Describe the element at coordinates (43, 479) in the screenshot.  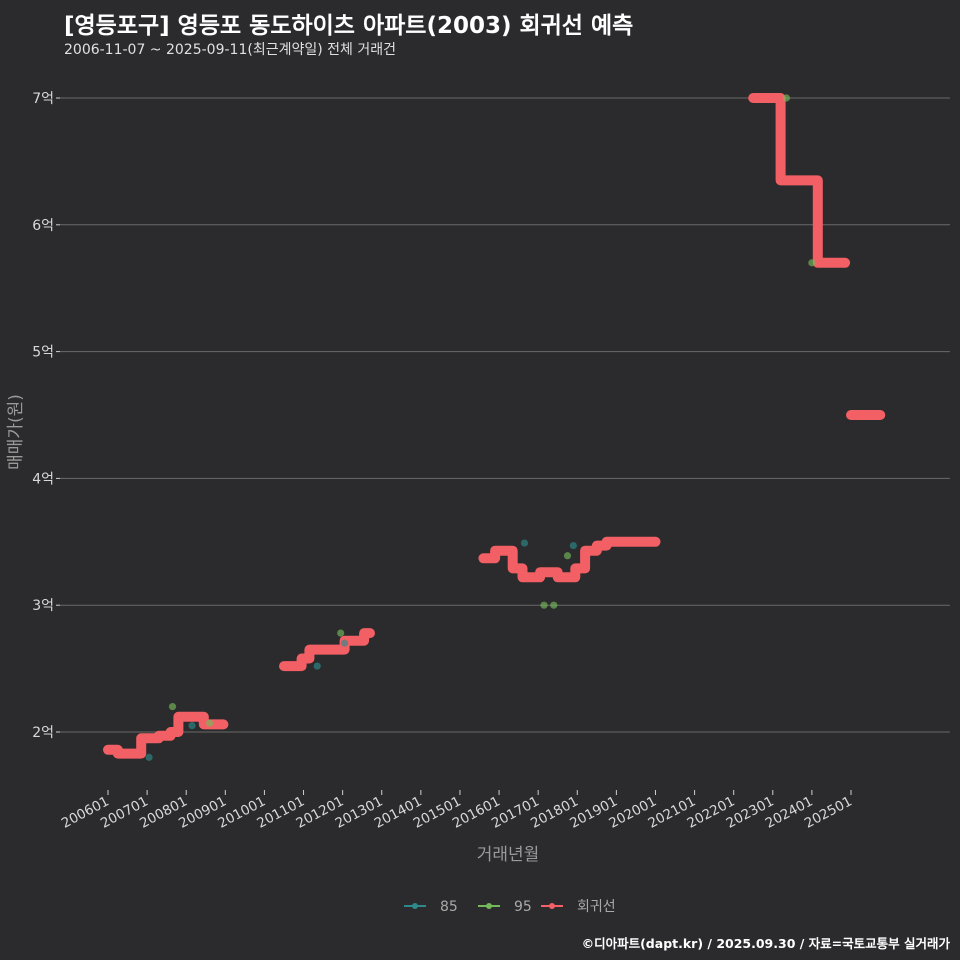
I see `y-tick-label: 4억` at that location.